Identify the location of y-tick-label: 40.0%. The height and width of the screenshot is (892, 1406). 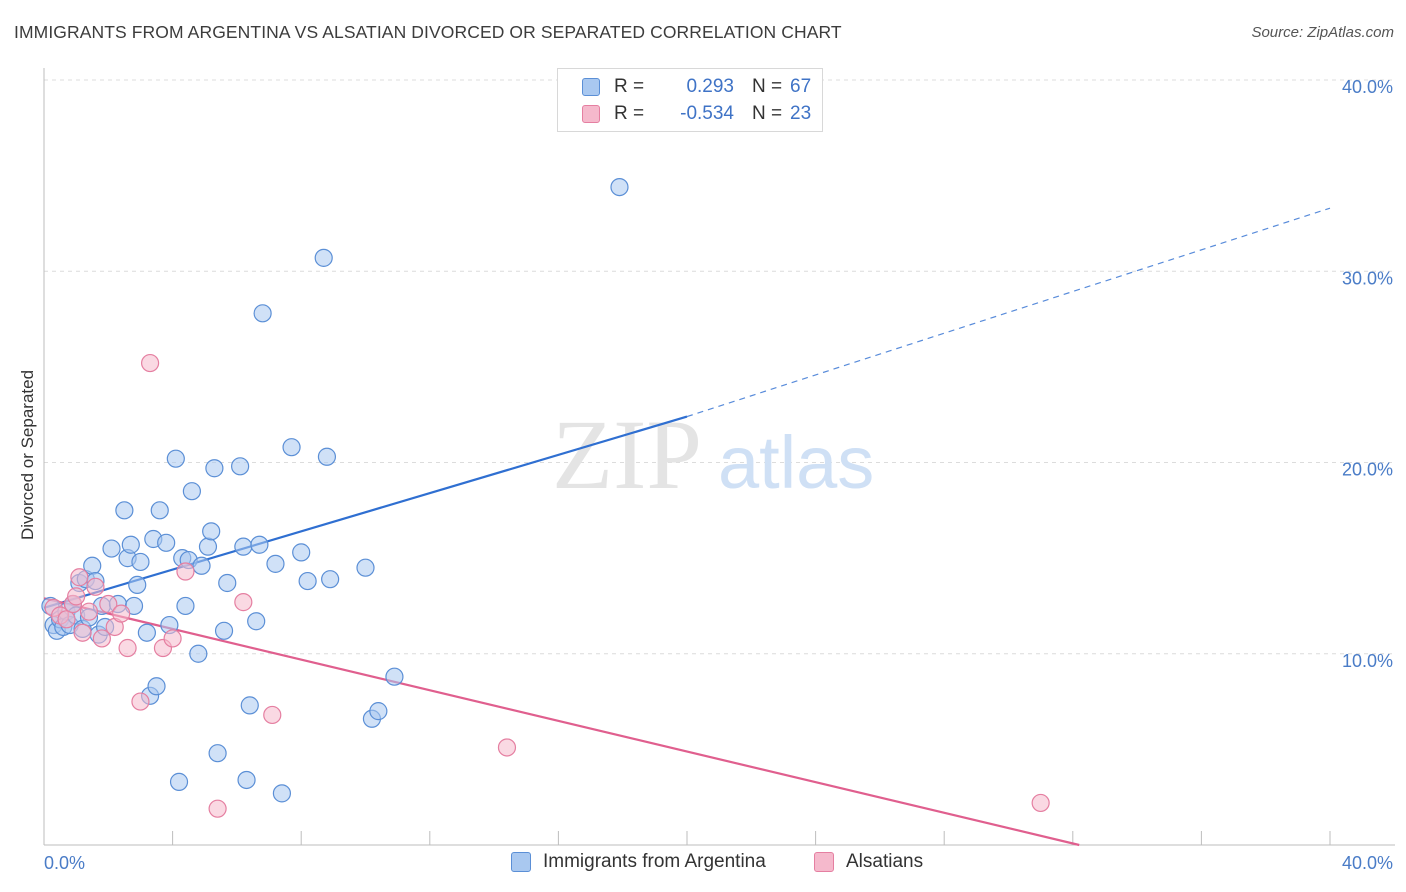
(1367, 87).